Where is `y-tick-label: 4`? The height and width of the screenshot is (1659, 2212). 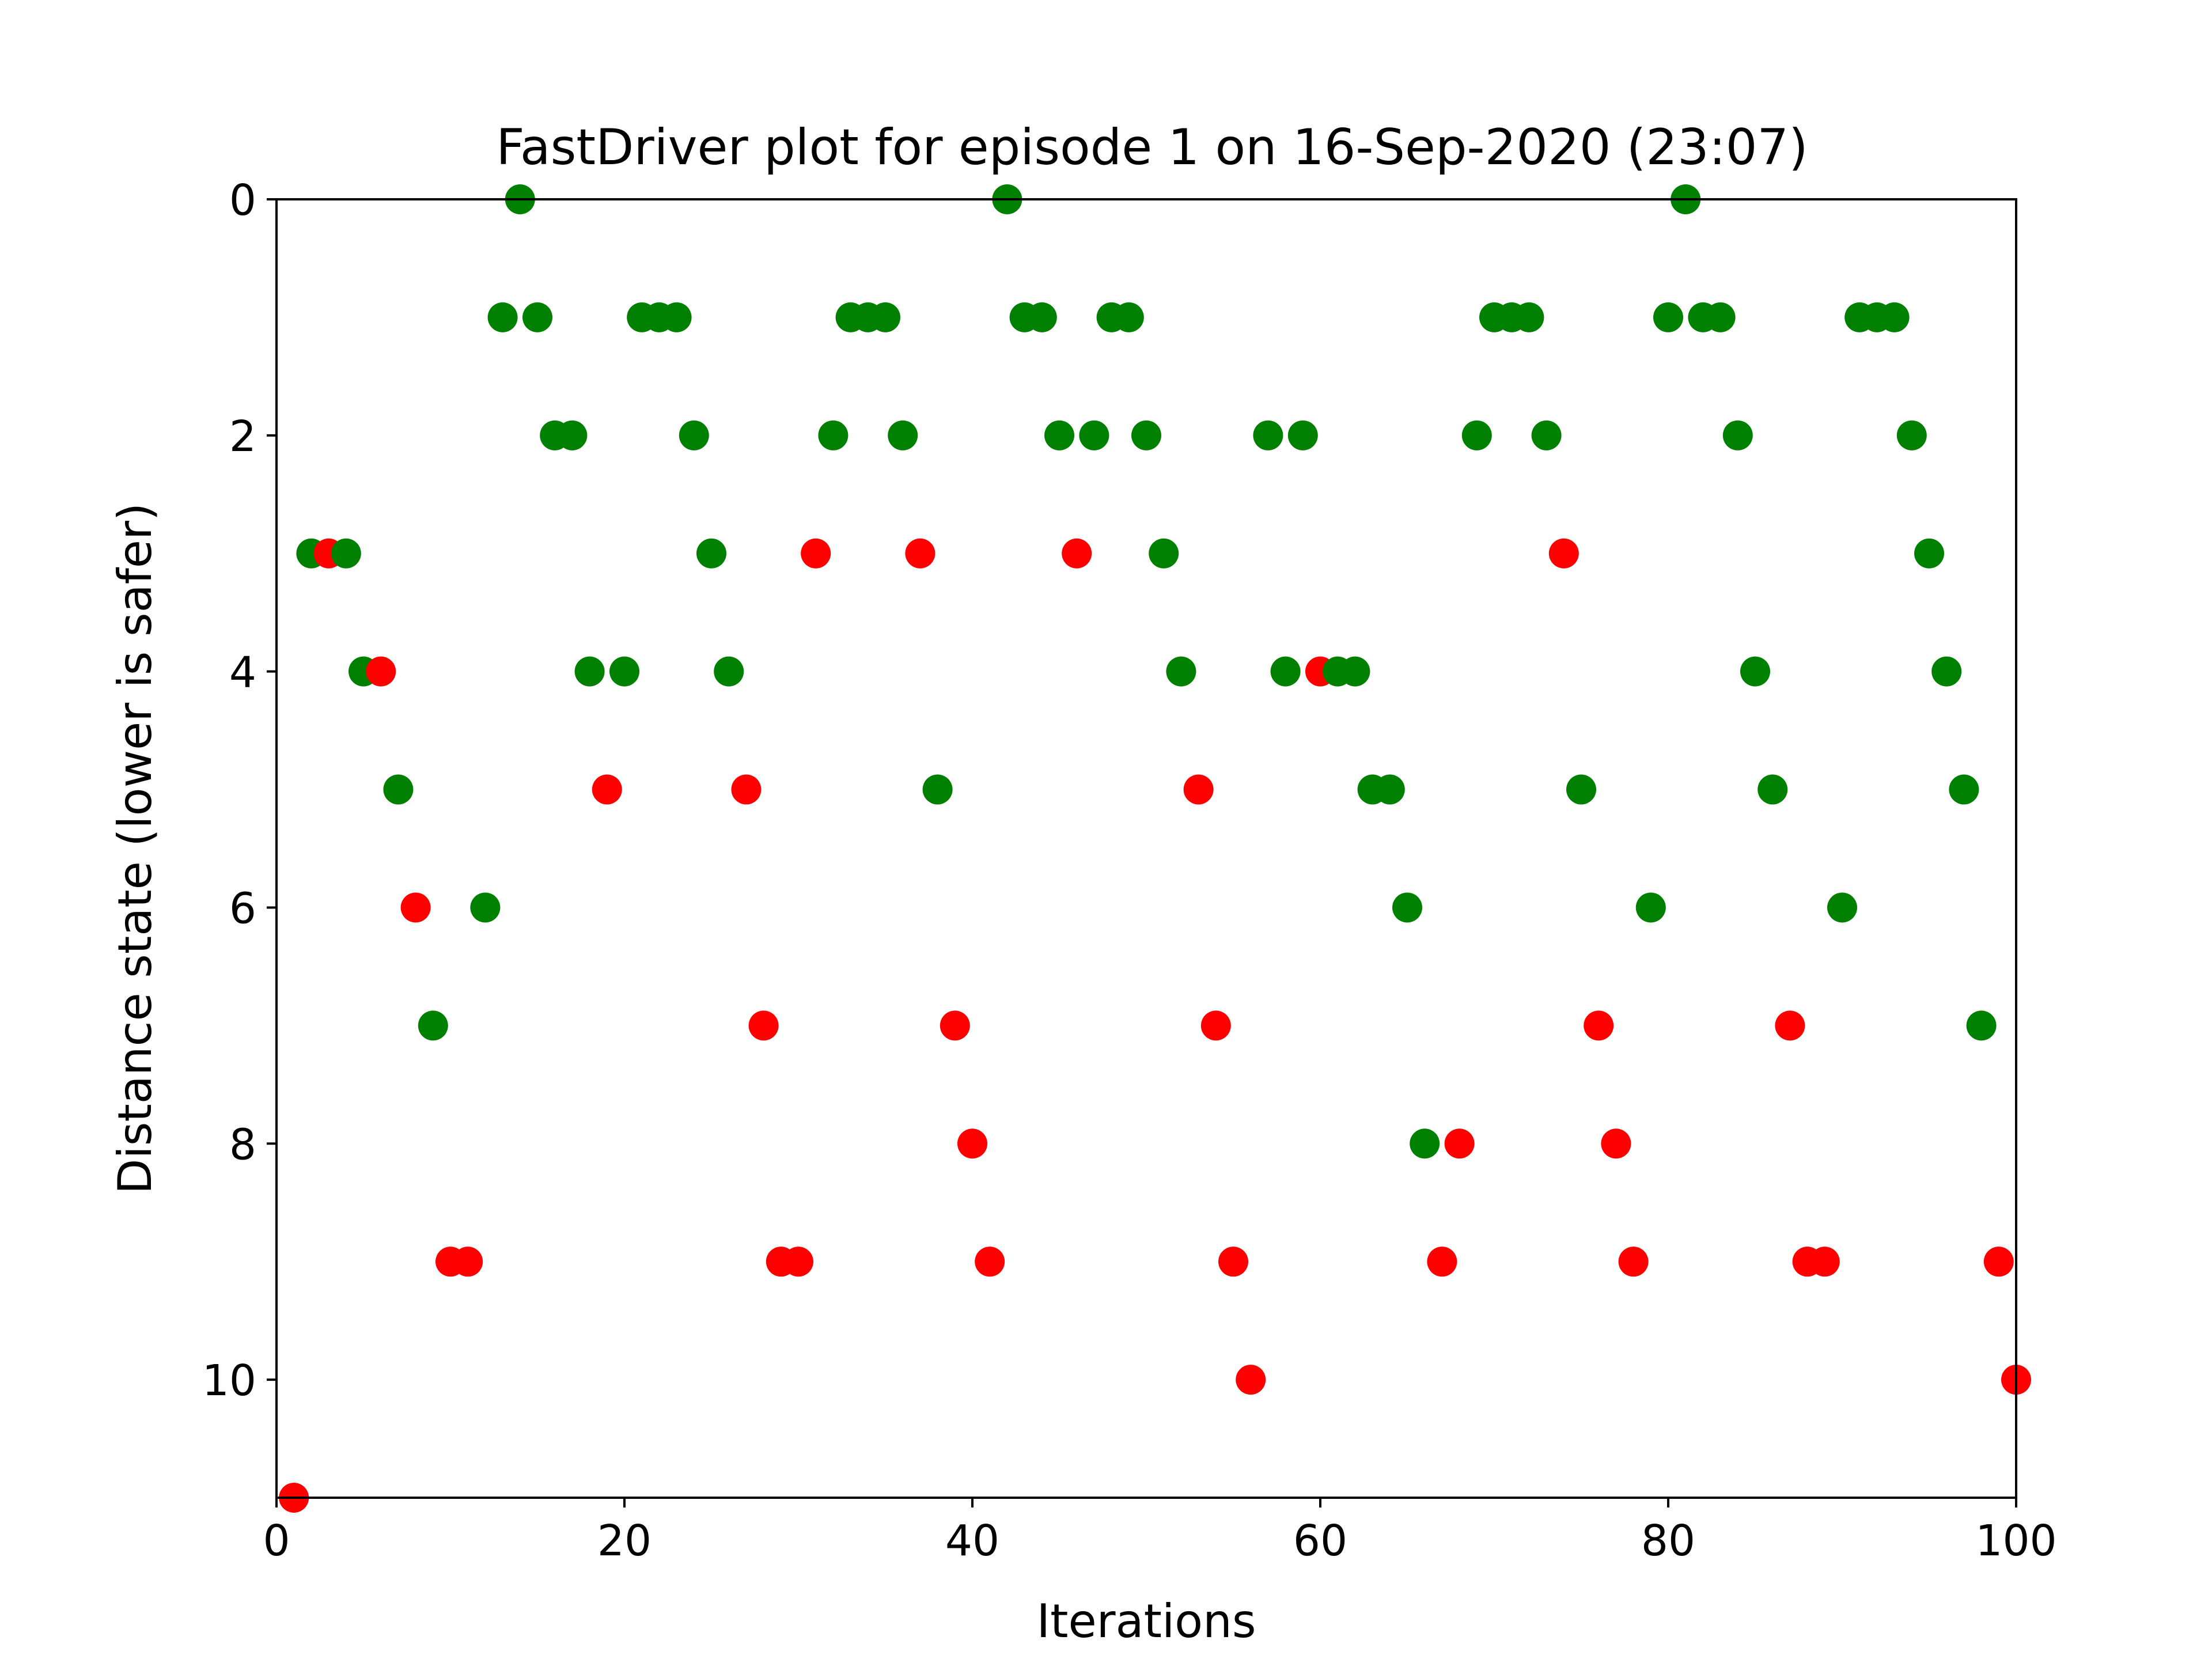 y-tick-label: 4 is located at coordinates (242, 673).